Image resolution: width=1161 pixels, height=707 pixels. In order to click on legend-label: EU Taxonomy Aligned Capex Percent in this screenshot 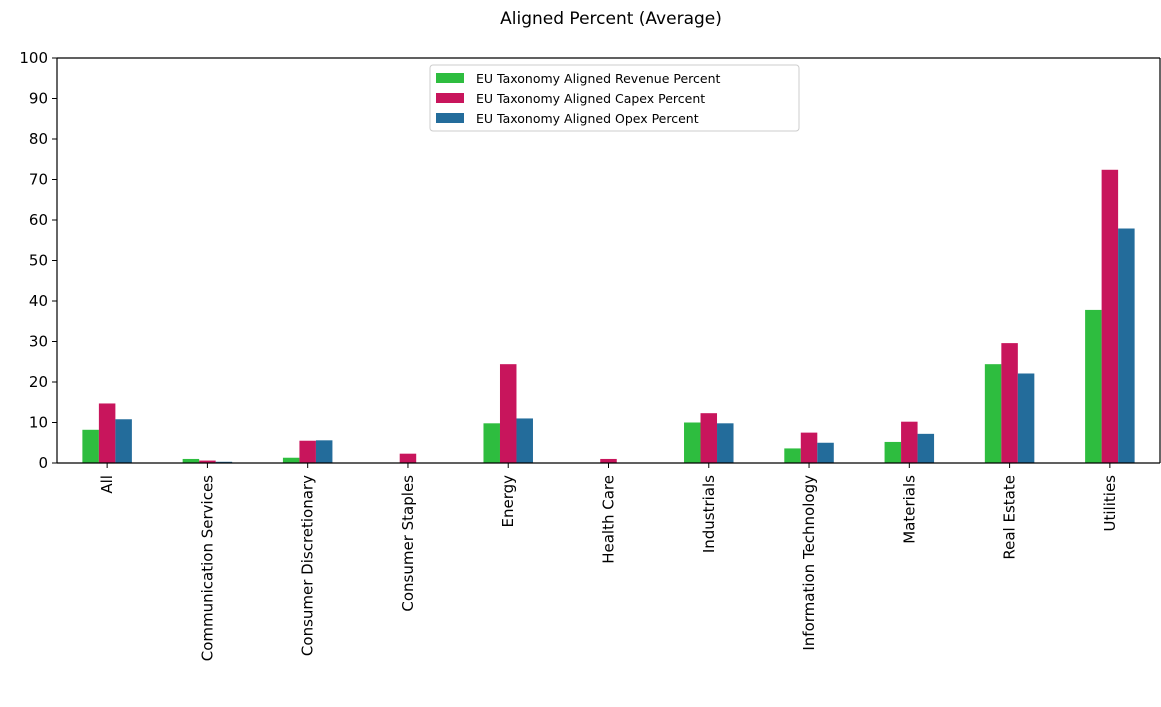, I will do `click(590, 98)`.